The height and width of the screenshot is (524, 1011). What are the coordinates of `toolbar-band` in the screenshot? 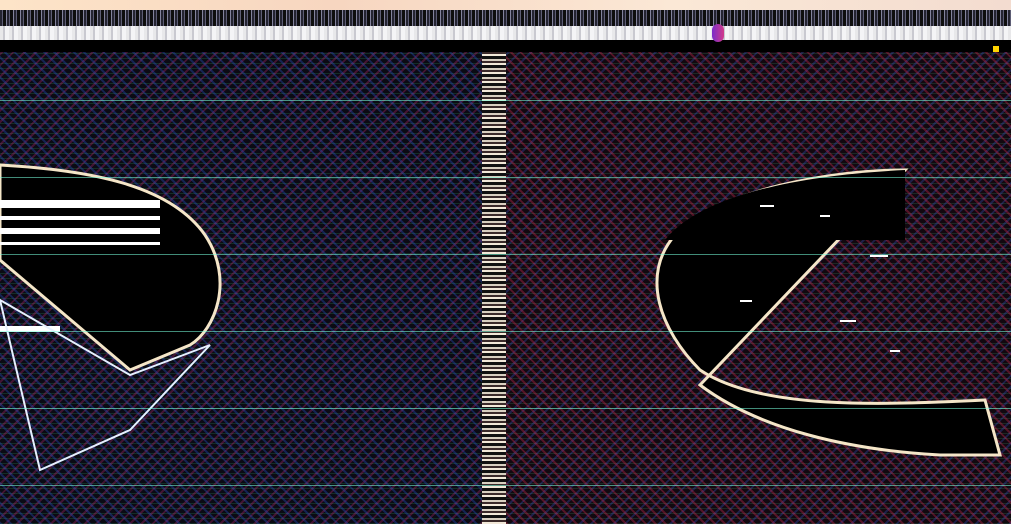 It's located at (505, 18).